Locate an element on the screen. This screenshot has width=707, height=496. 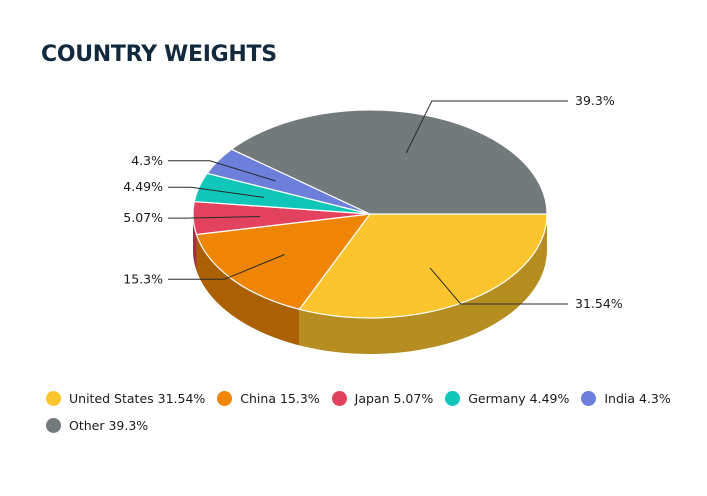
legend-item-germany: Germany 4.49% is located at coordinates (507, 398).